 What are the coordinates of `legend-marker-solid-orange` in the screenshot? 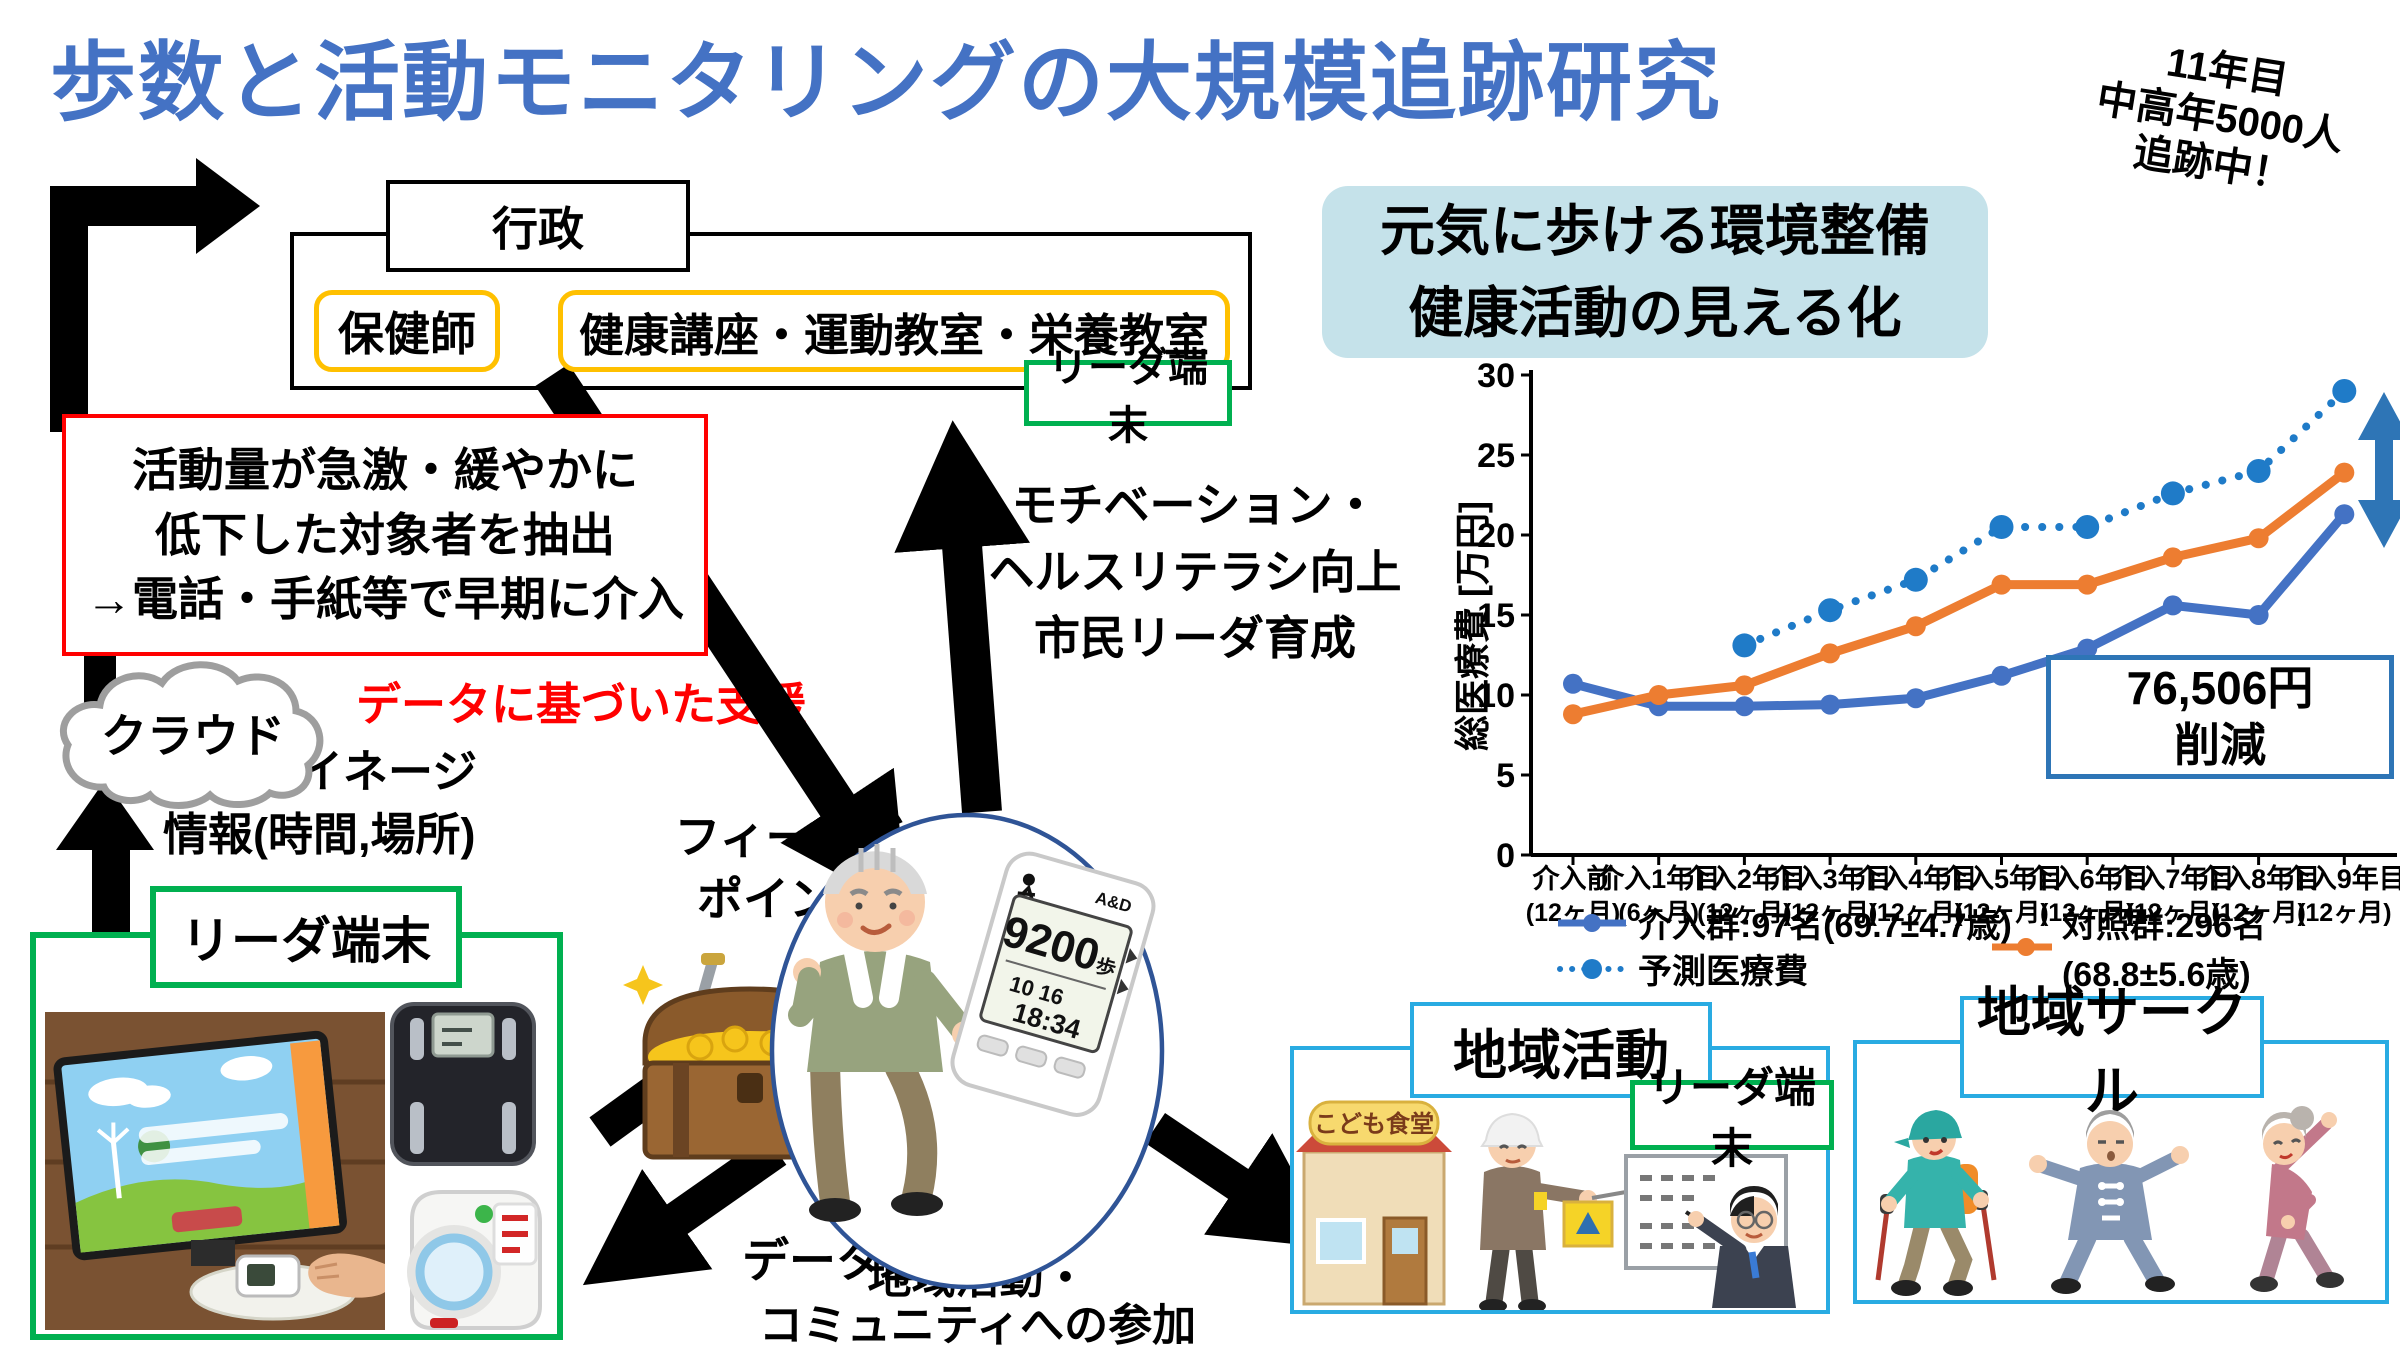 It's located at (2022, 947).